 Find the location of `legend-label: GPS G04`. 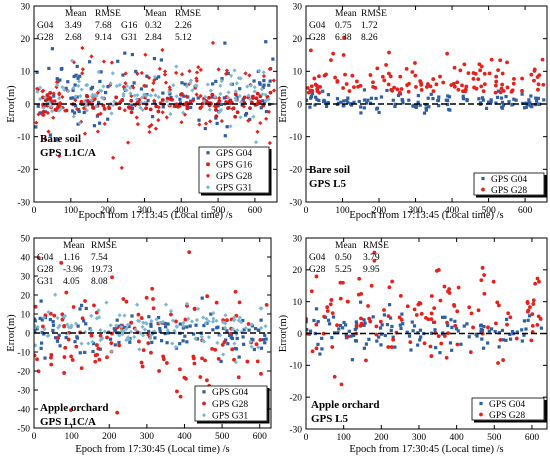

legend-label: GPS G04 is located at coordinates (509, 180).